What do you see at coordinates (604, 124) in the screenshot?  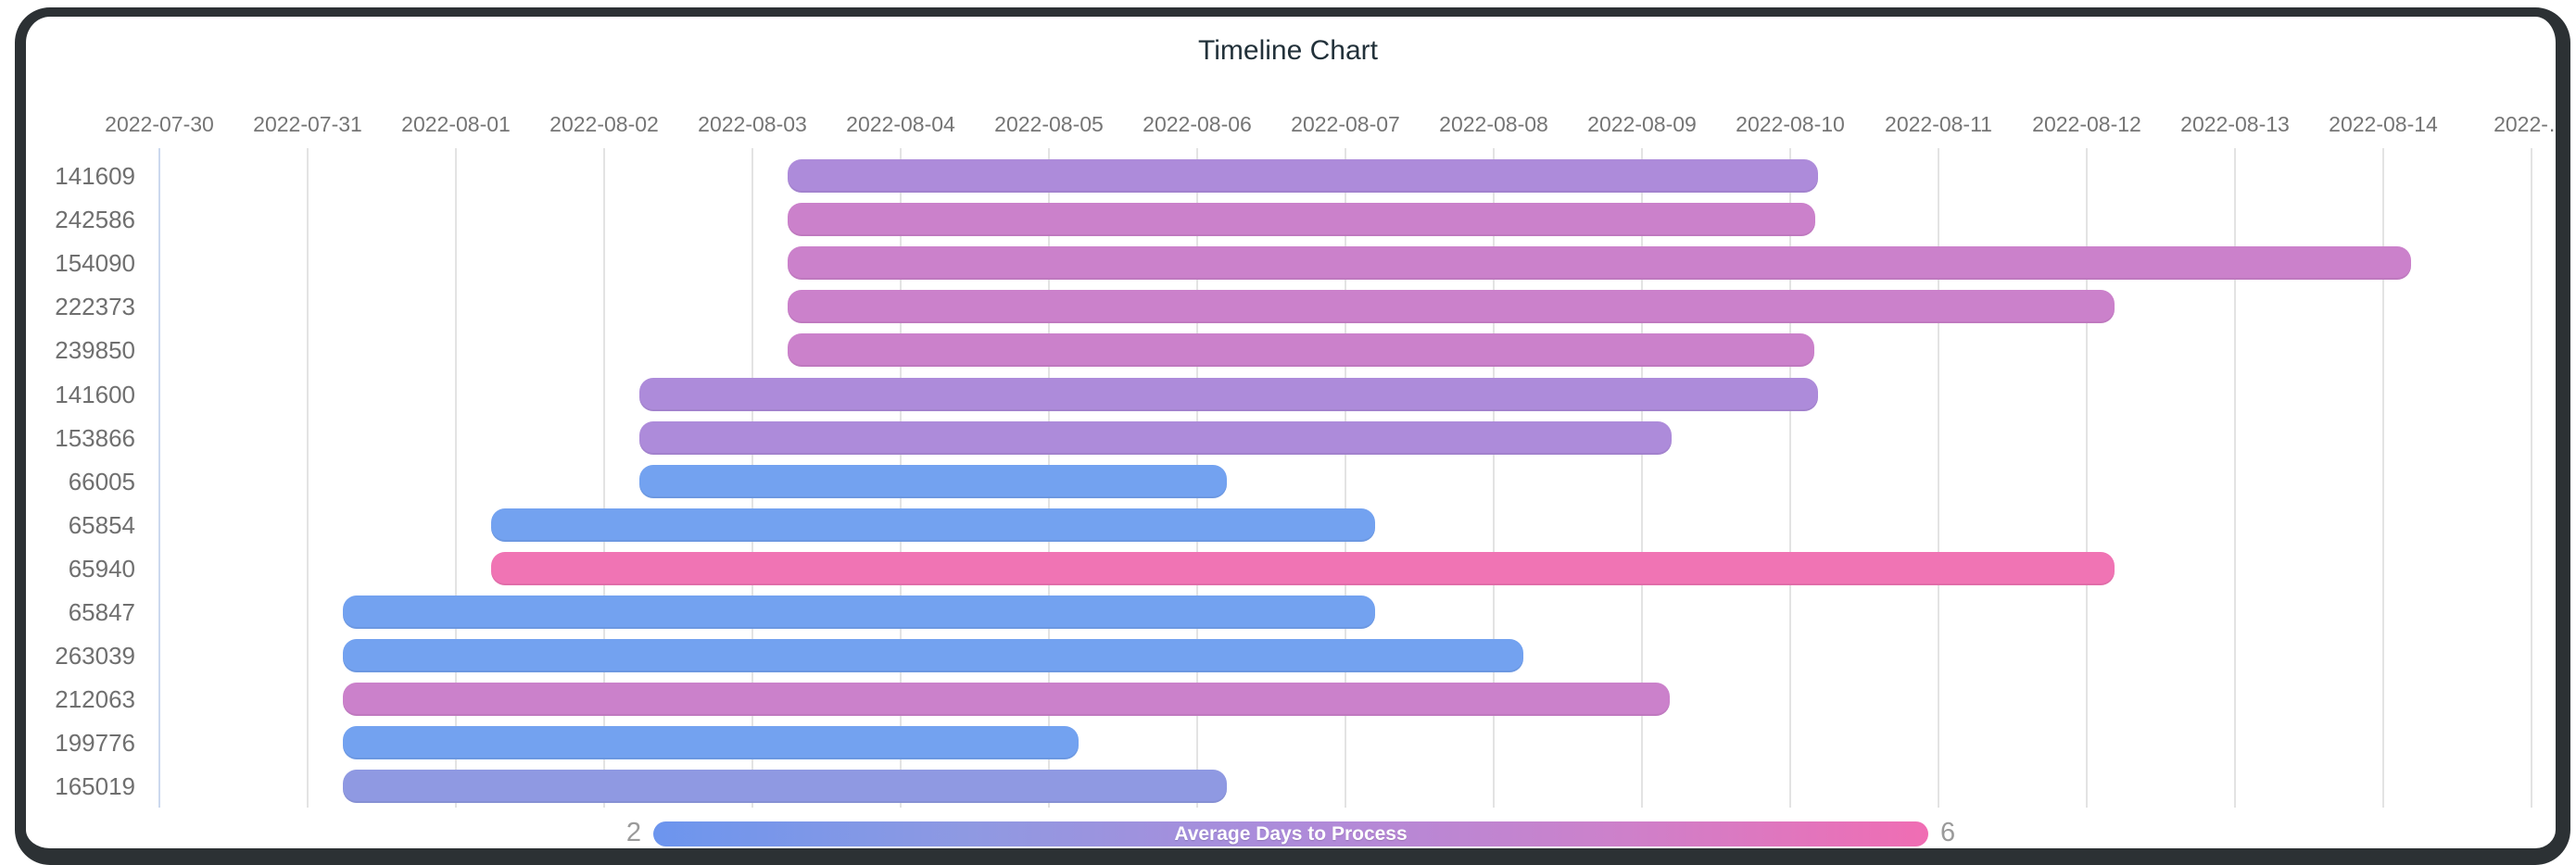 I see `x-axis-label: 2022-08-02` at bounding box center [604, 124].